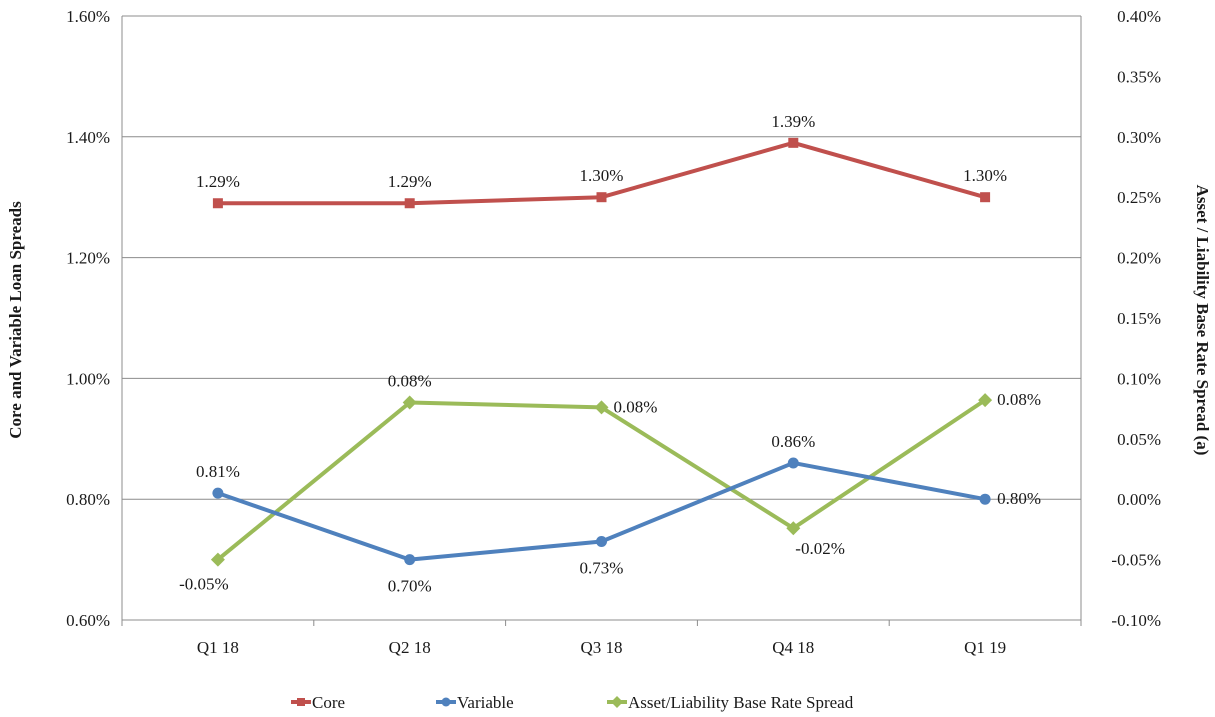 Image resolution: width=1215 pixels, height=717 pixels. What do you see at coordinates (88, 258) in the screenshot?
I see `left-tick-label: 1.20%` at bounding box center [88, 258].